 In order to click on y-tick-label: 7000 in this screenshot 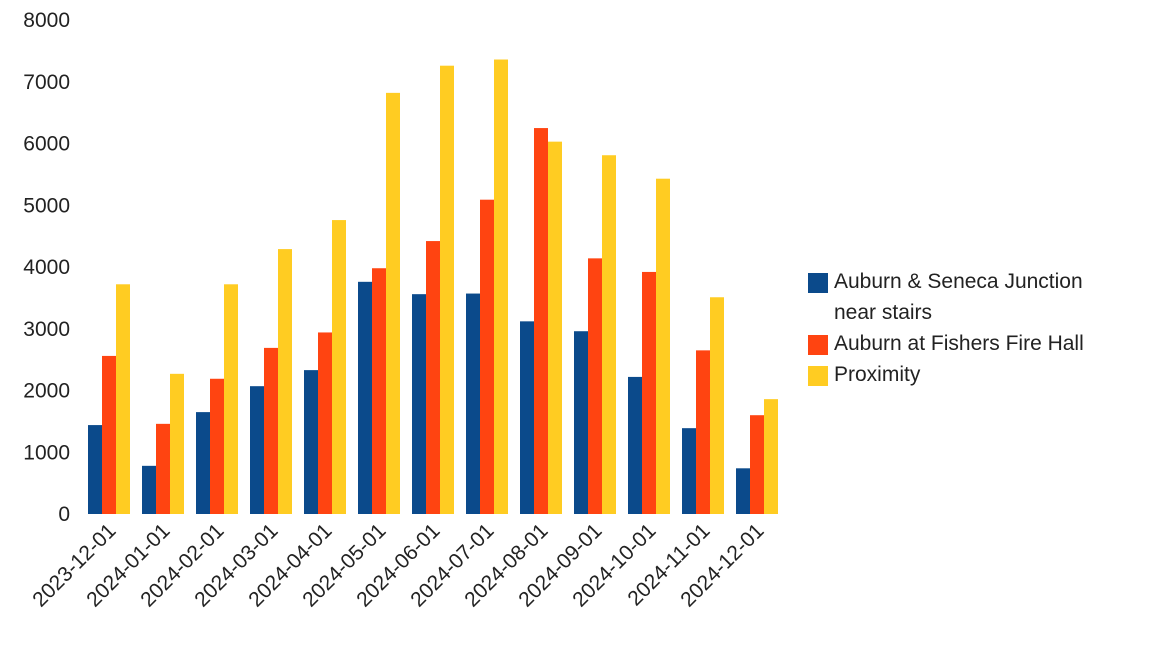, I will do `click(46, 82)`.